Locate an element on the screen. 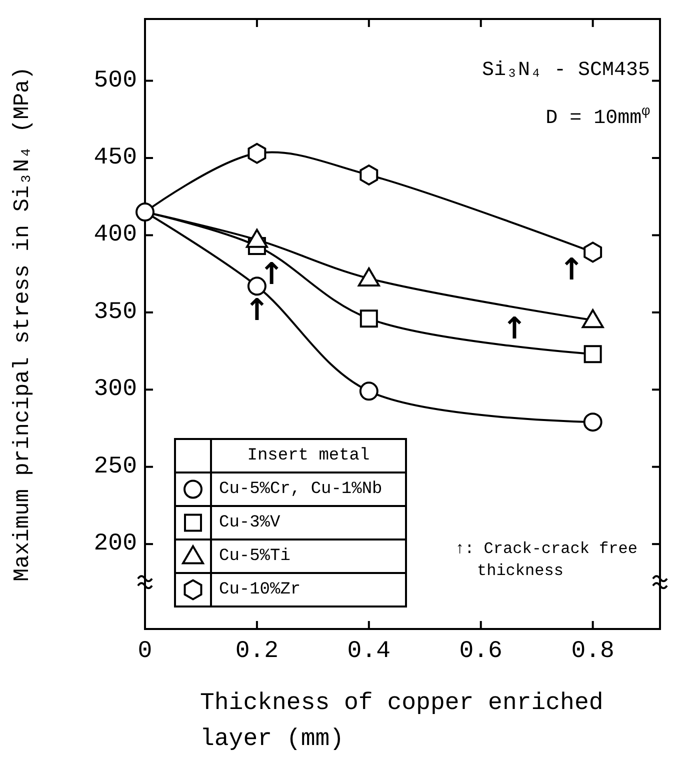 Image resolution: width=677 pixels, height=778 pixels. x-tick-label: 0.2 is located at coordinates (257, 651).